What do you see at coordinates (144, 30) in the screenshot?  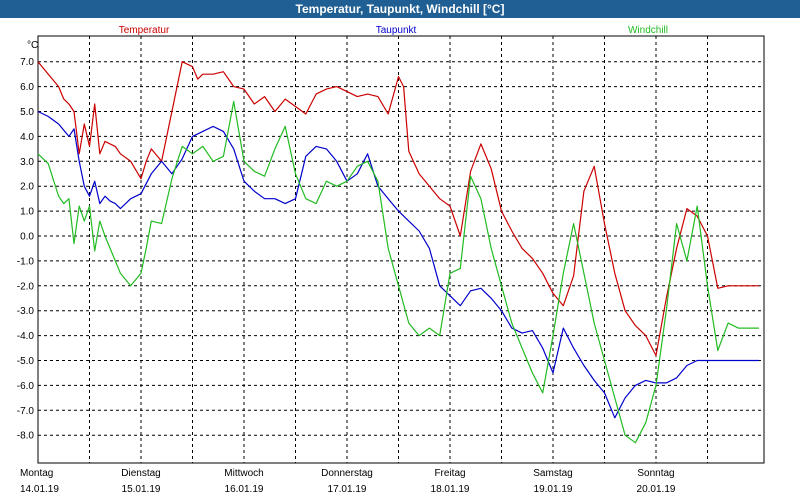 I see `legend-temperatur: Temperatur` at bounding box center [144, 30].